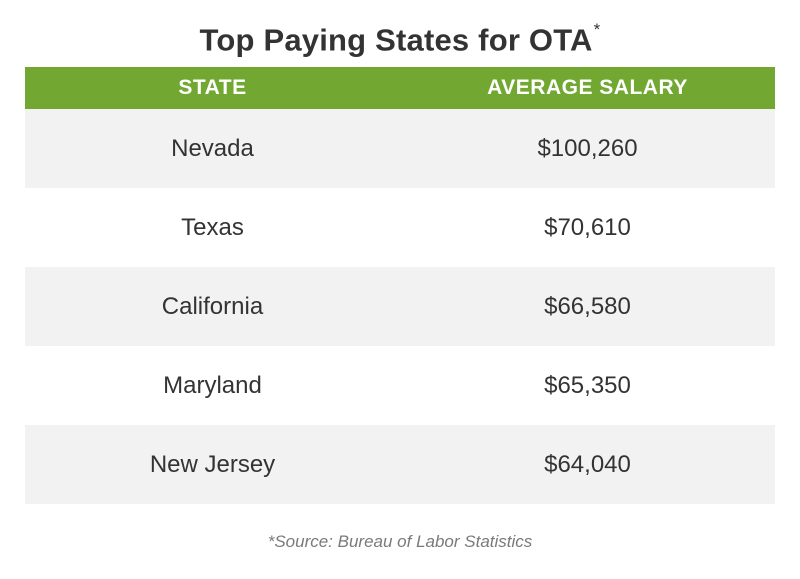 The image size is (800, 579). What do you see at coordinates (400, 148) in the screenshot?
I see `table-row: Nevada $100,260` at bounding box center [400, 148].